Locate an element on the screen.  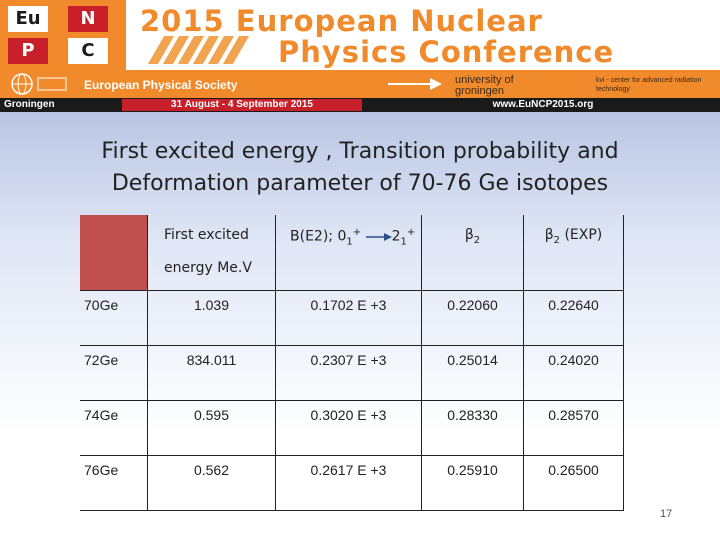
logo-letter-eu: Eu is located at coordinates (28, 19).